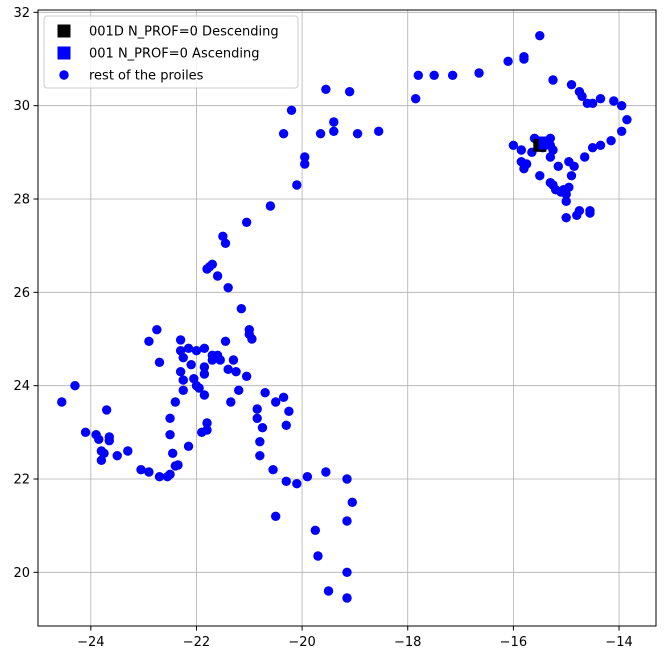  Describe the element at coordinates (90, 642) in the screenshot. I see `x-tick-label: −24` at that location.